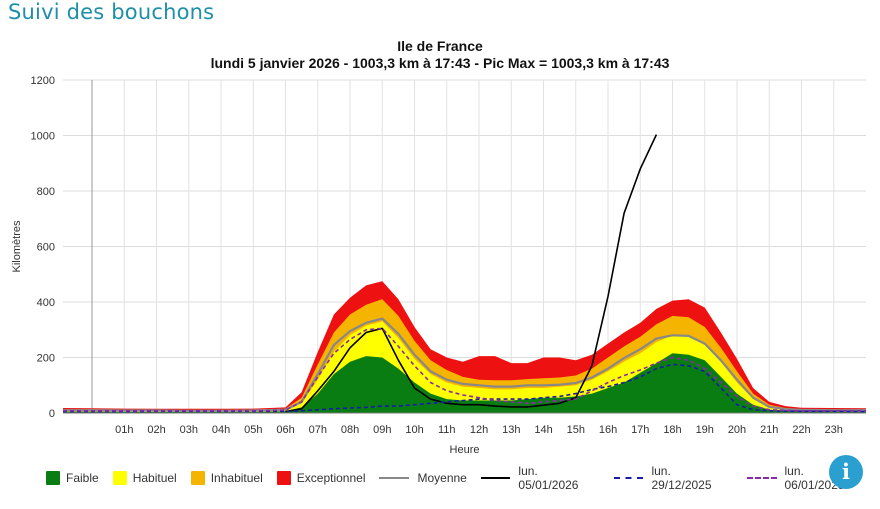 The image size is (880, 509). Describe the element at coordinates (43, 81) in the screenshot. I see `y-tick-label: 1200` at that location.